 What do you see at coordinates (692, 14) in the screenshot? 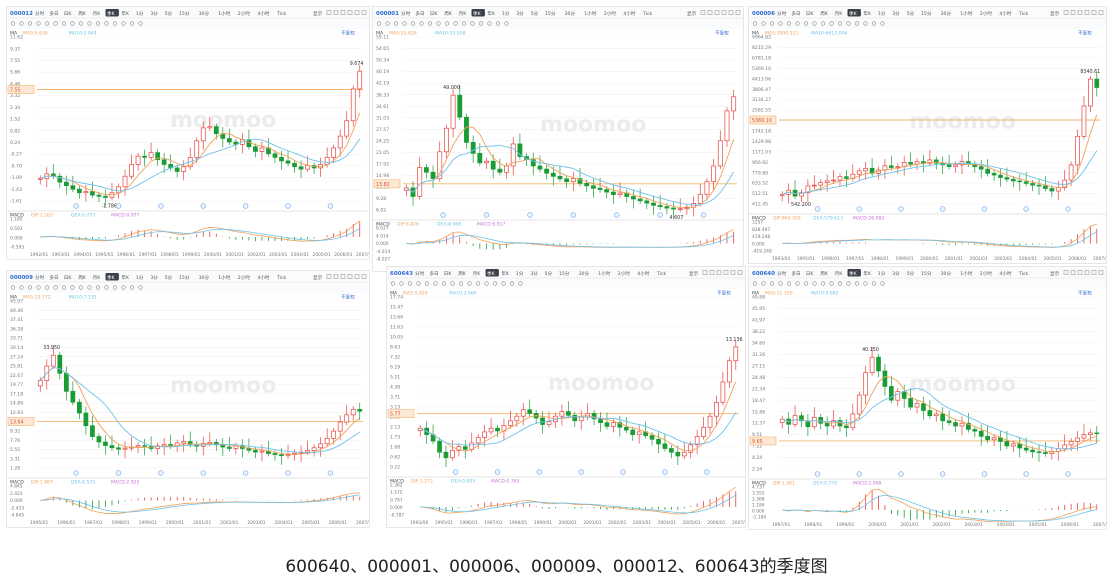
I see `display-menu: 显示` at bounding box center [692, 14].